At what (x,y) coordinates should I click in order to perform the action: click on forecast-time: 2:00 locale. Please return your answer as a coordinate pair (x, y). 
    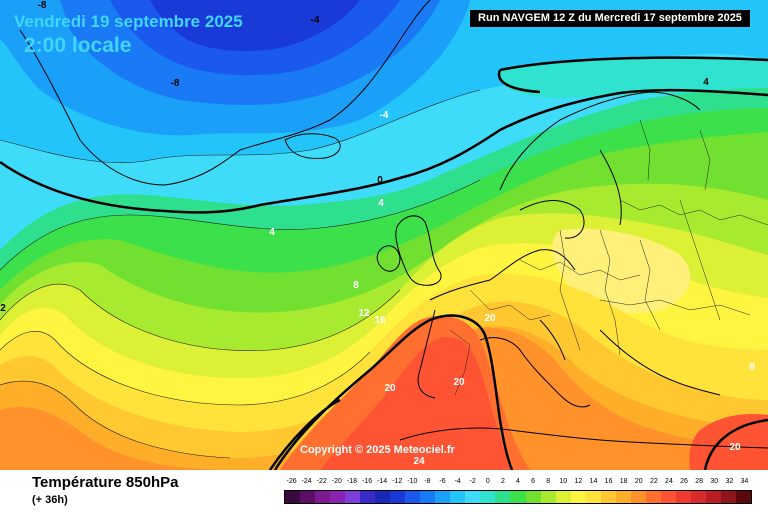
    Looking at the image, I should click on (78, 45).